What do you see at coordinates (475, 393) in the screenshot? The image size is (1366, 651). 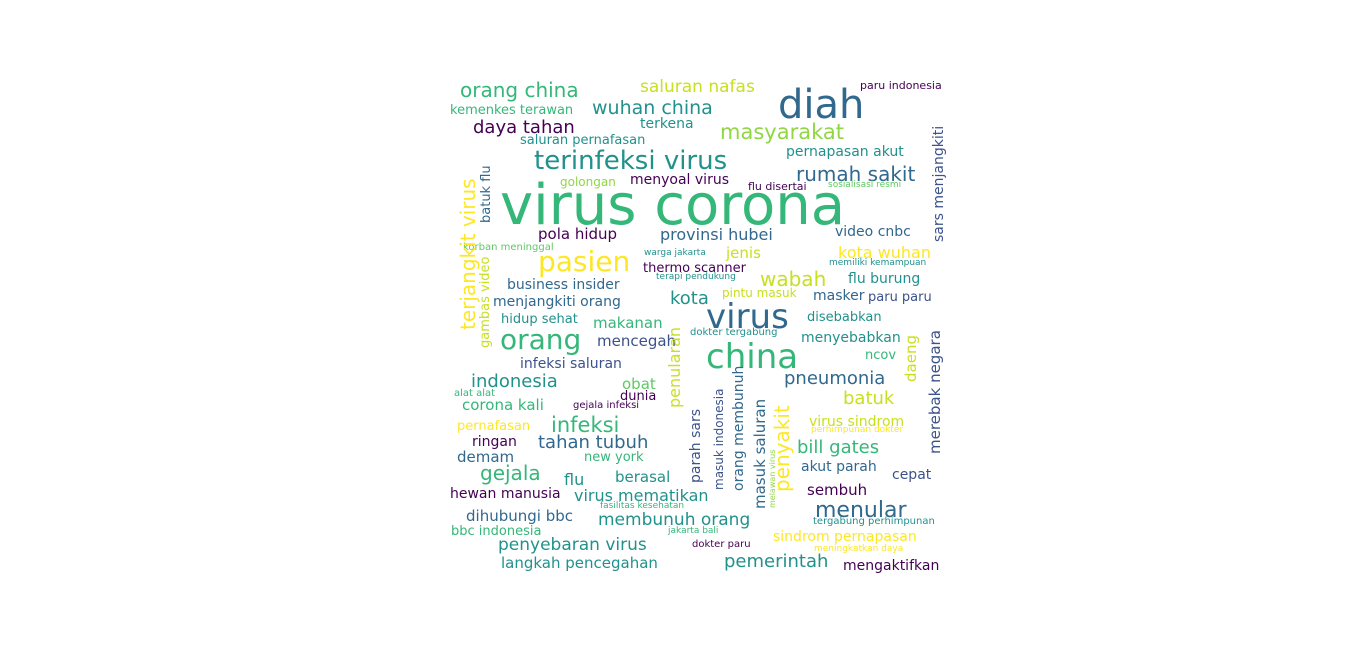 I see `word-alat-alat: alat alat` at bounding box center [475, 393].